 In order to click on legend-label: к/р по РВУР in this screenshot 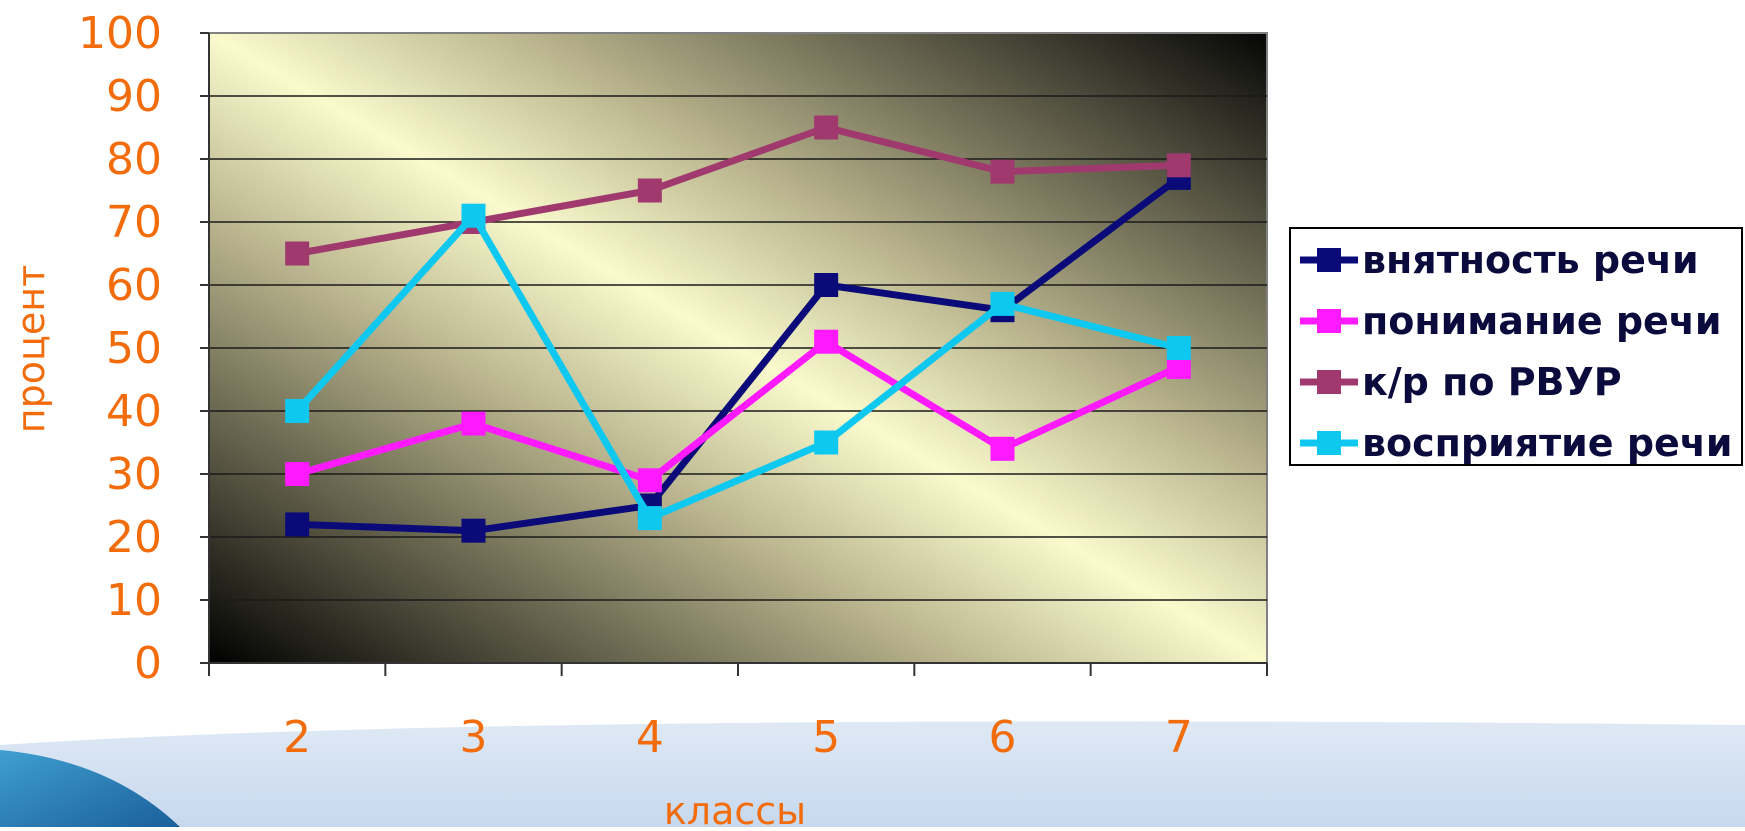, I will do `click(1492, 382)`.